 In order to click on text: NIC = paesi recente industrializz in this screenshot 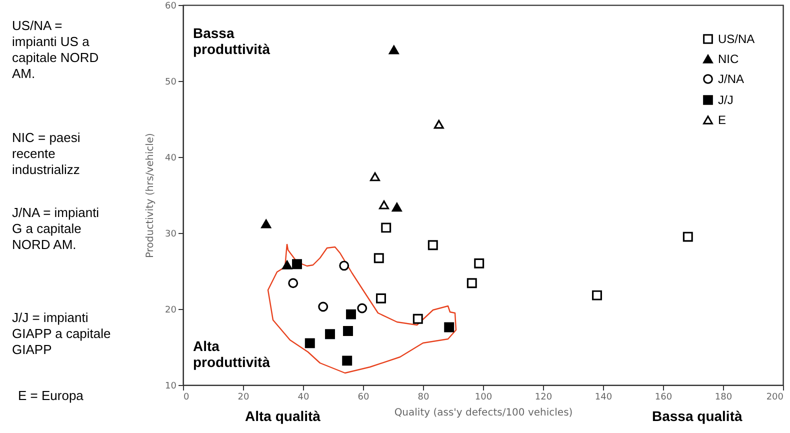, I will do `click(47, 154)`.